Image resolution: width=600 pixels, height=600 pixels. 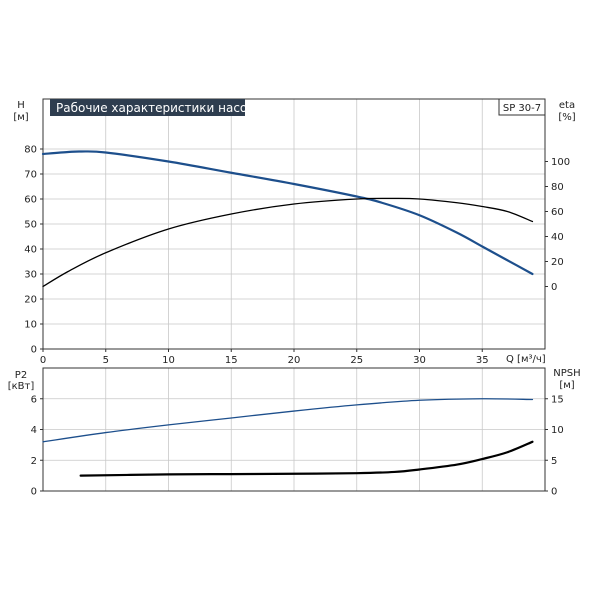 I want to click on upper-right-tick-label: 100, so click(x=560, y=162).